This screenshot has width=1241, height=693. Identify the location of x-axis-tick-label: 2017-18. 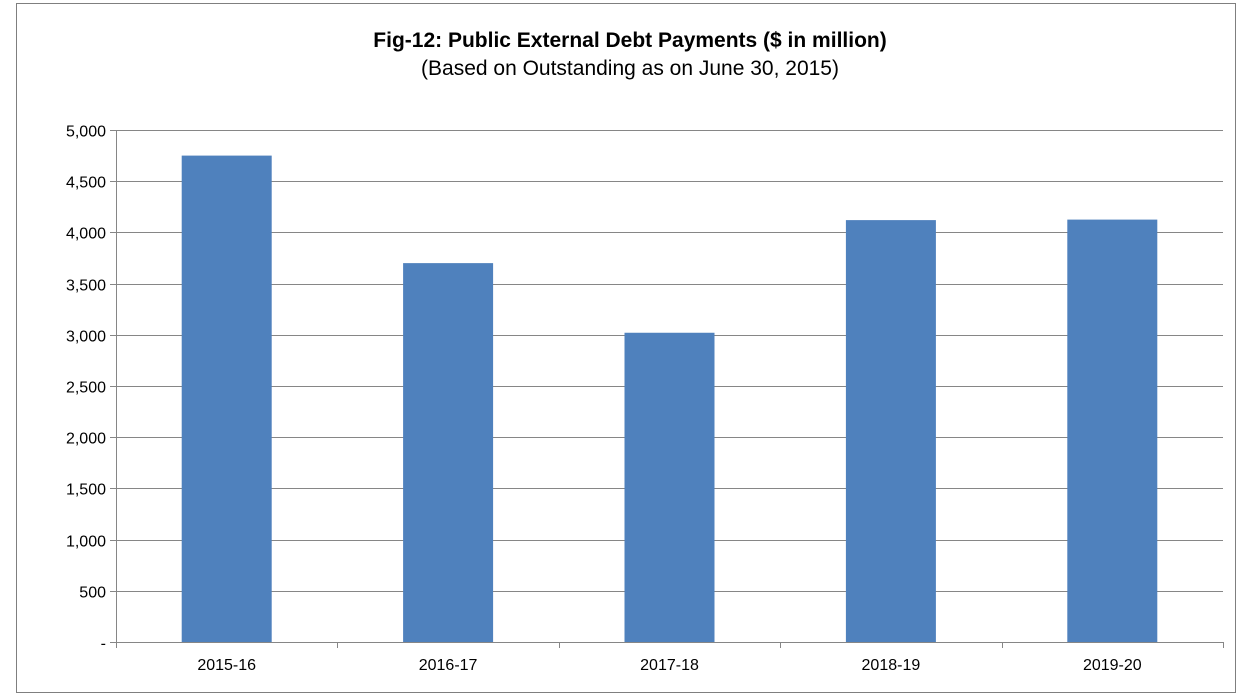
(669, 665).